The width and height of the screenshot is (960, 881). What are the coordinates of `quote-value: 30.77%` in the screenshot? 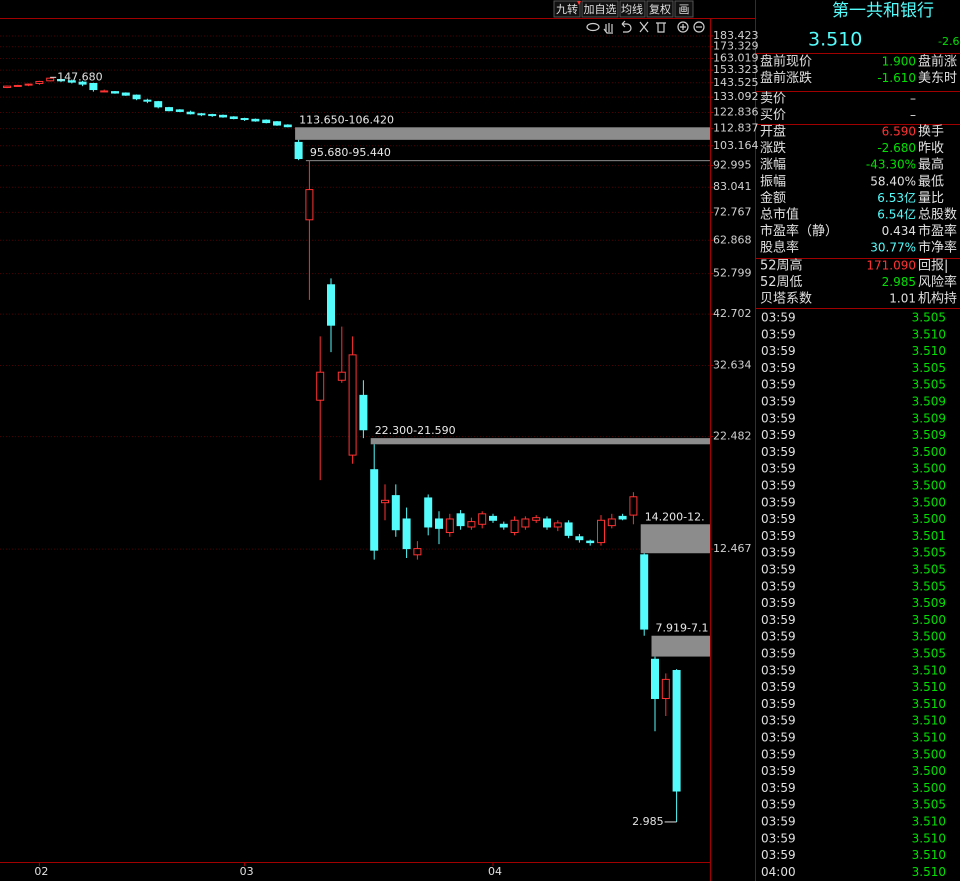 It's located at (893, 248).